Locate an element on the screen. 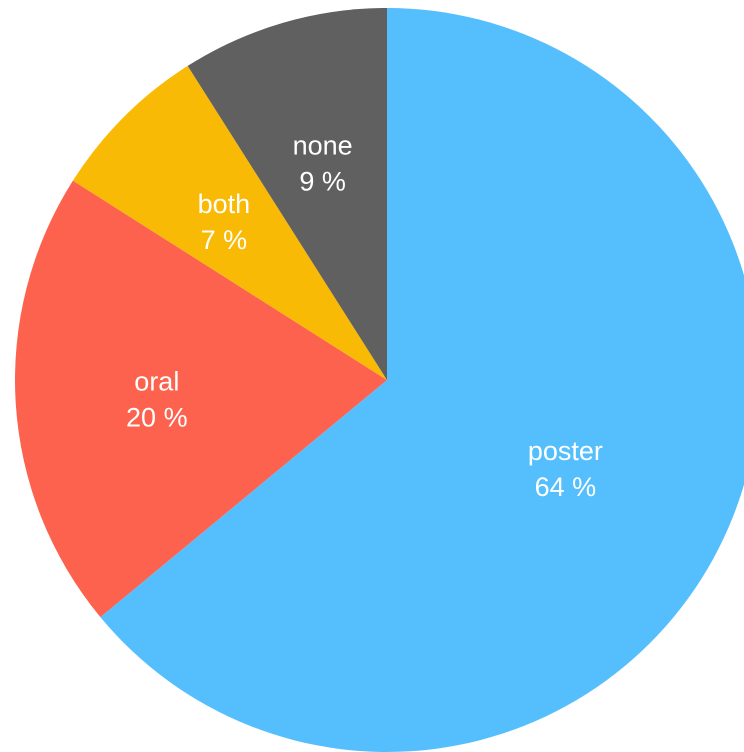  slice-value-oral: 20 % is located at coordinates (157, 417).